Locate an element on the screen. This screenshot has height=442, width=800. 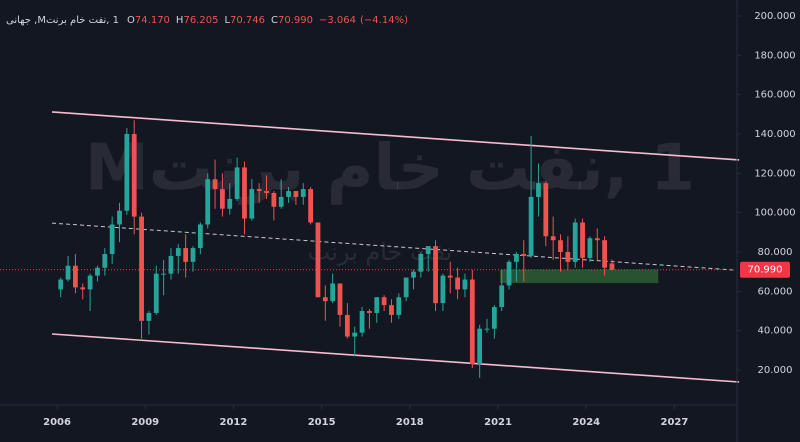
y-tick-label: 140.000 is located at coordinates (774, 134).